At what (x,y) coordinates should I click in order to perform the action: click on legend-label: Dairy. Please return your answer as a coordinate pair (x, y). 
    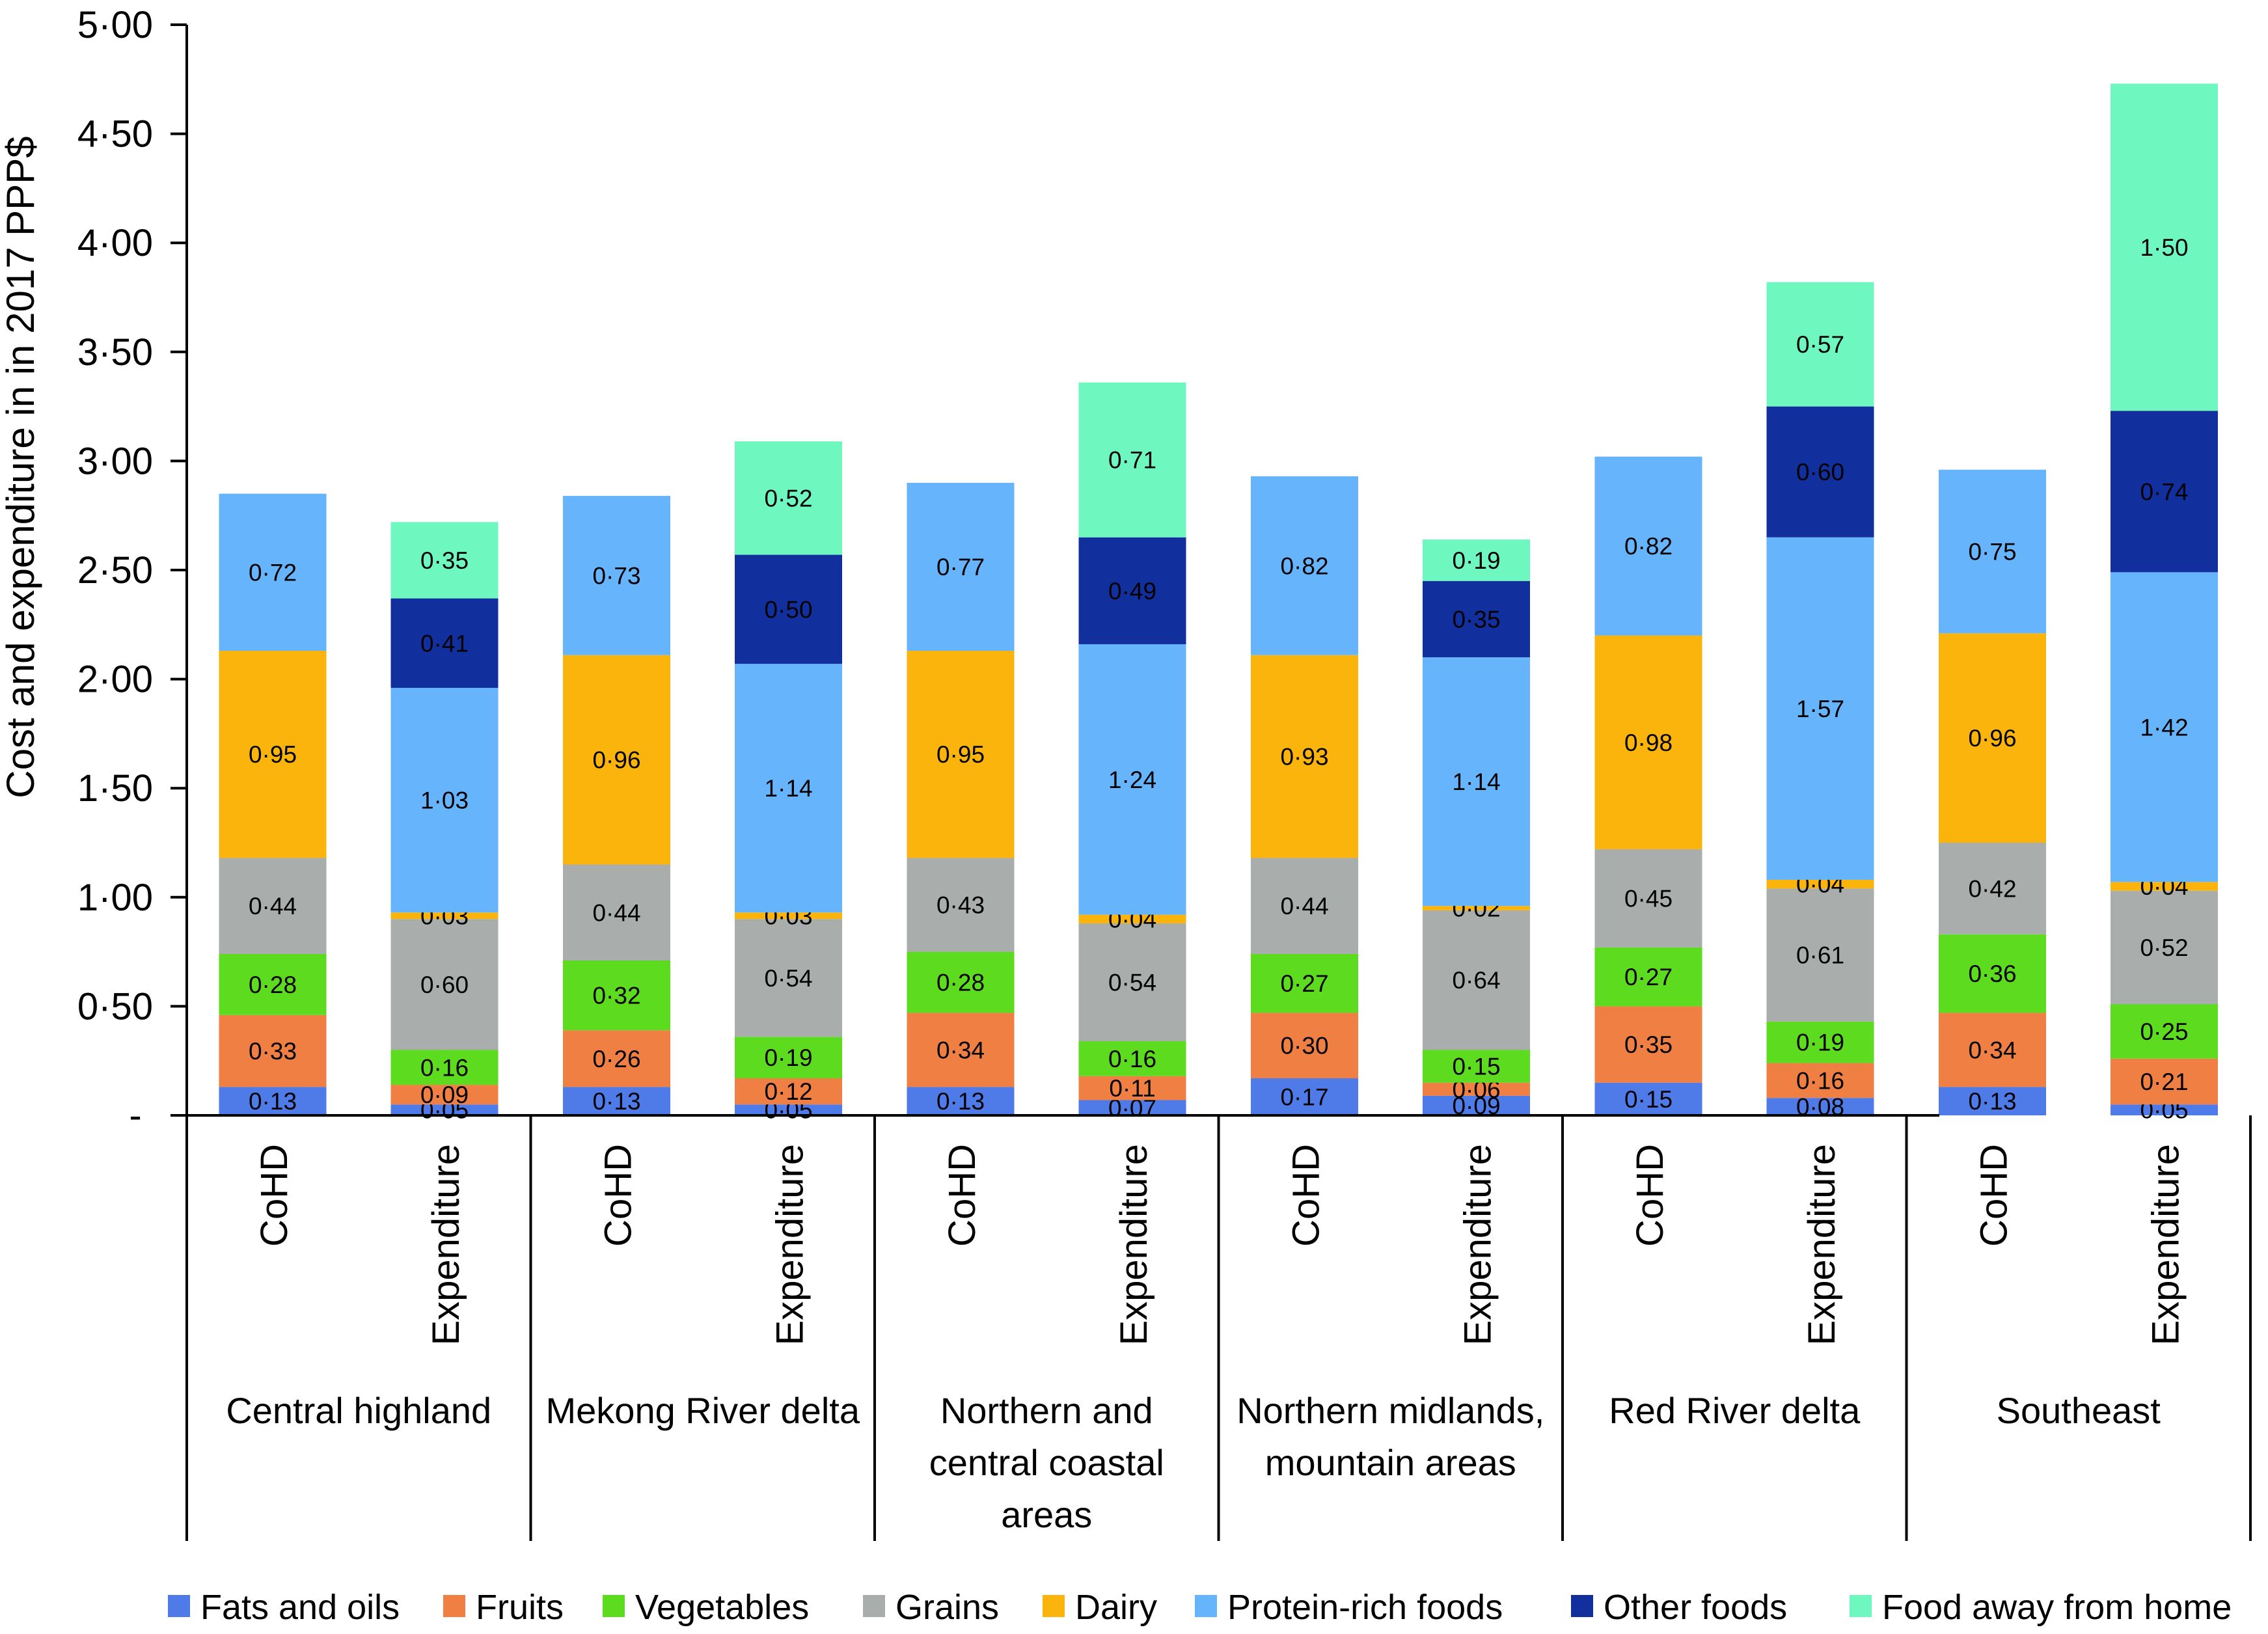
    Looking at the image, I should click on (1116, 1607).